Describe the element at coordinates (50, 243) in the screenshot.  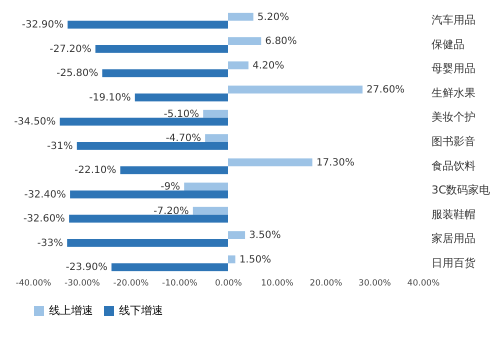
I see `data-label: -33%` at that location.